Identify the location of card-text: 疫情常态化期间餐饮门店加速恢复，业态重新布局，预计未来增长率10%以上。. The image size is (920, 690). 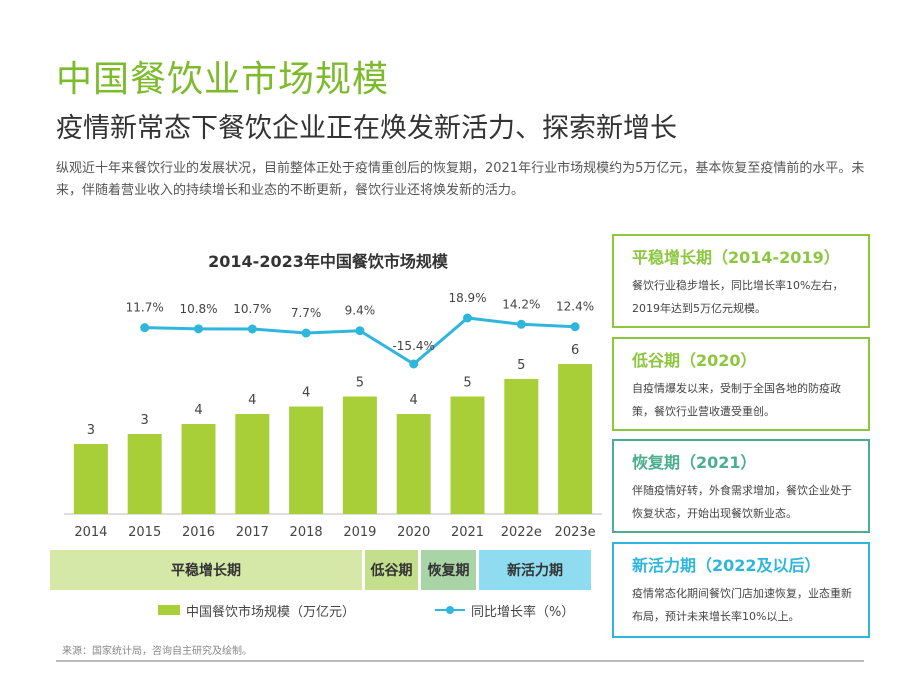
(742, 605).